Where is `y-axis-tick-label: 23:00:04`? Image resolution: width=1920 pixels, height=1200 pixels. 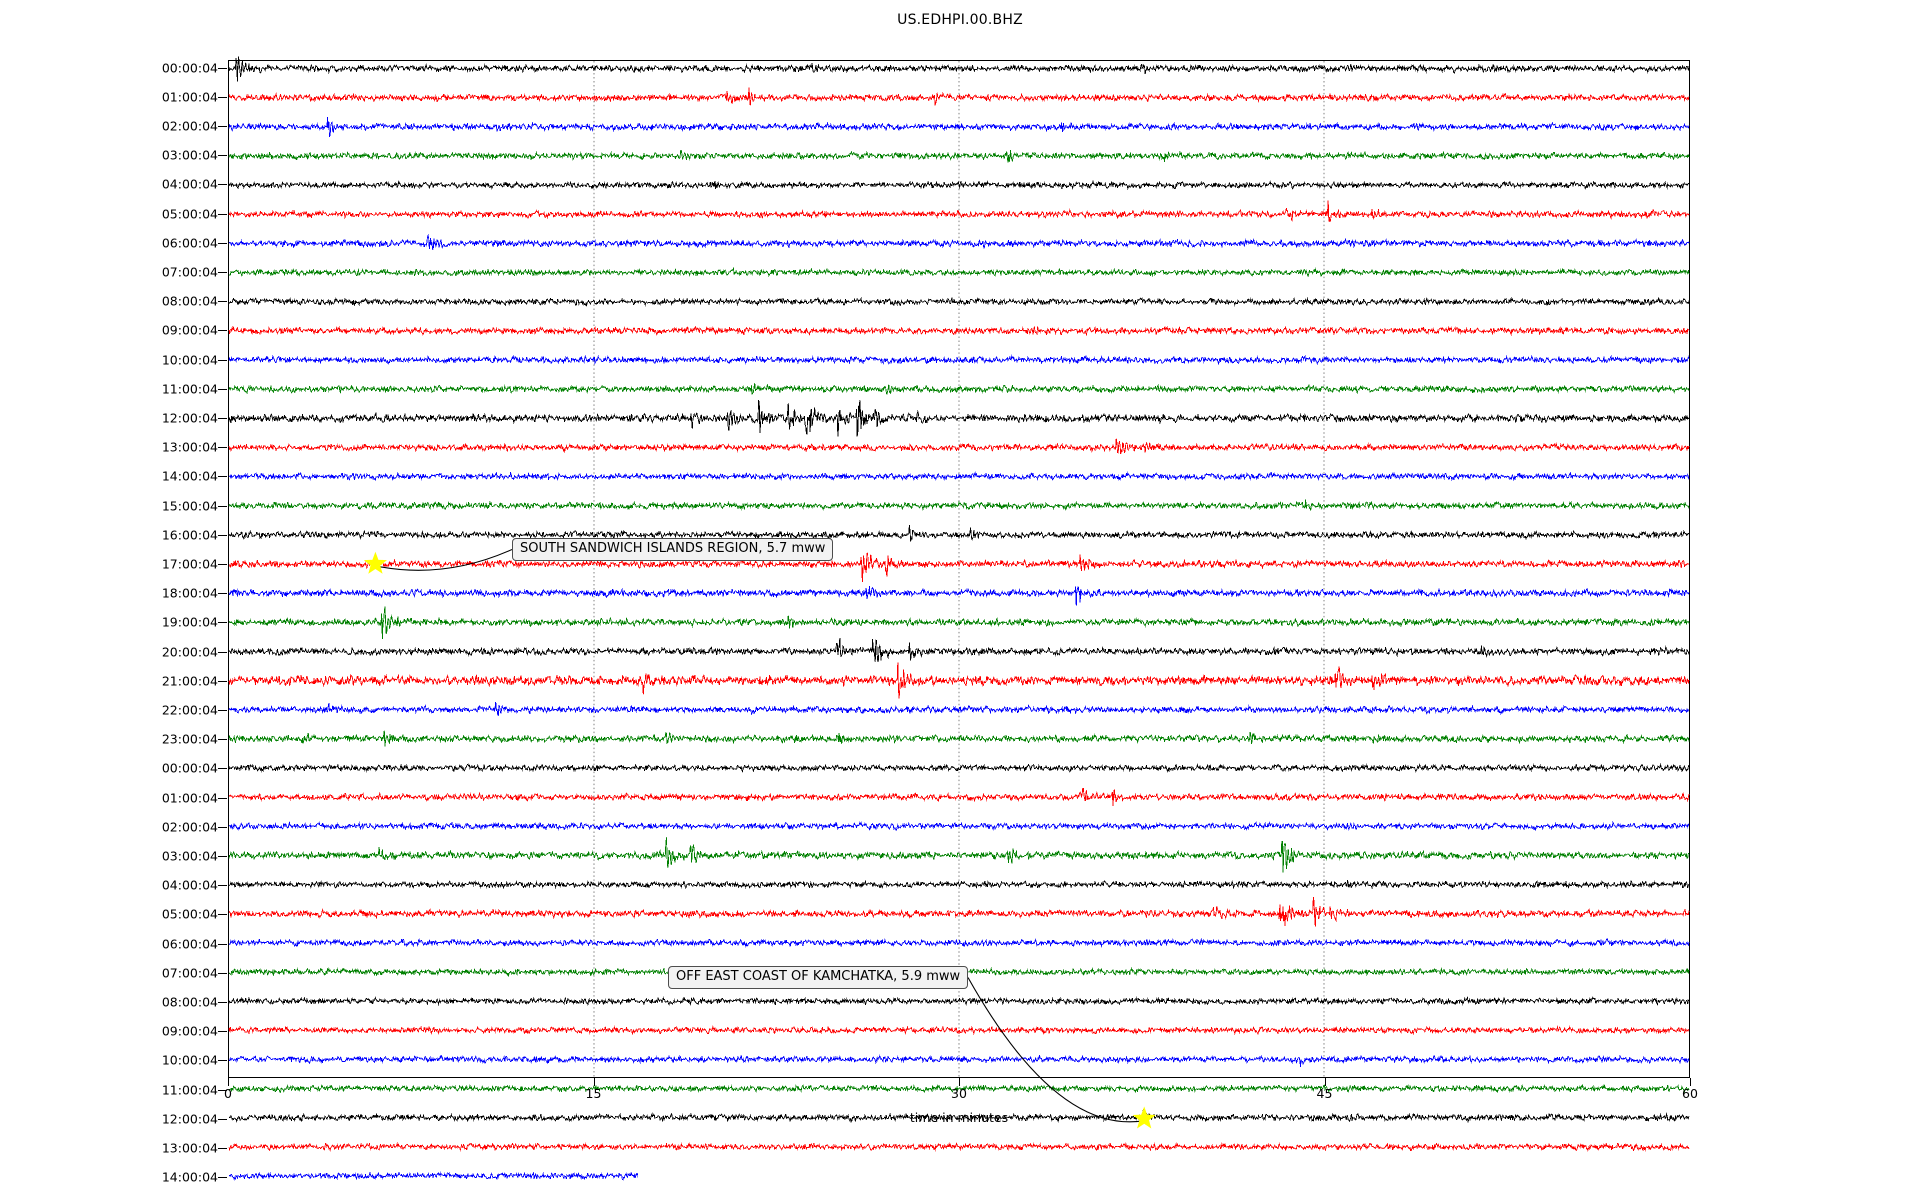 y-axis-tick-label: 23:00:04 is located at coordinates (189, 739).